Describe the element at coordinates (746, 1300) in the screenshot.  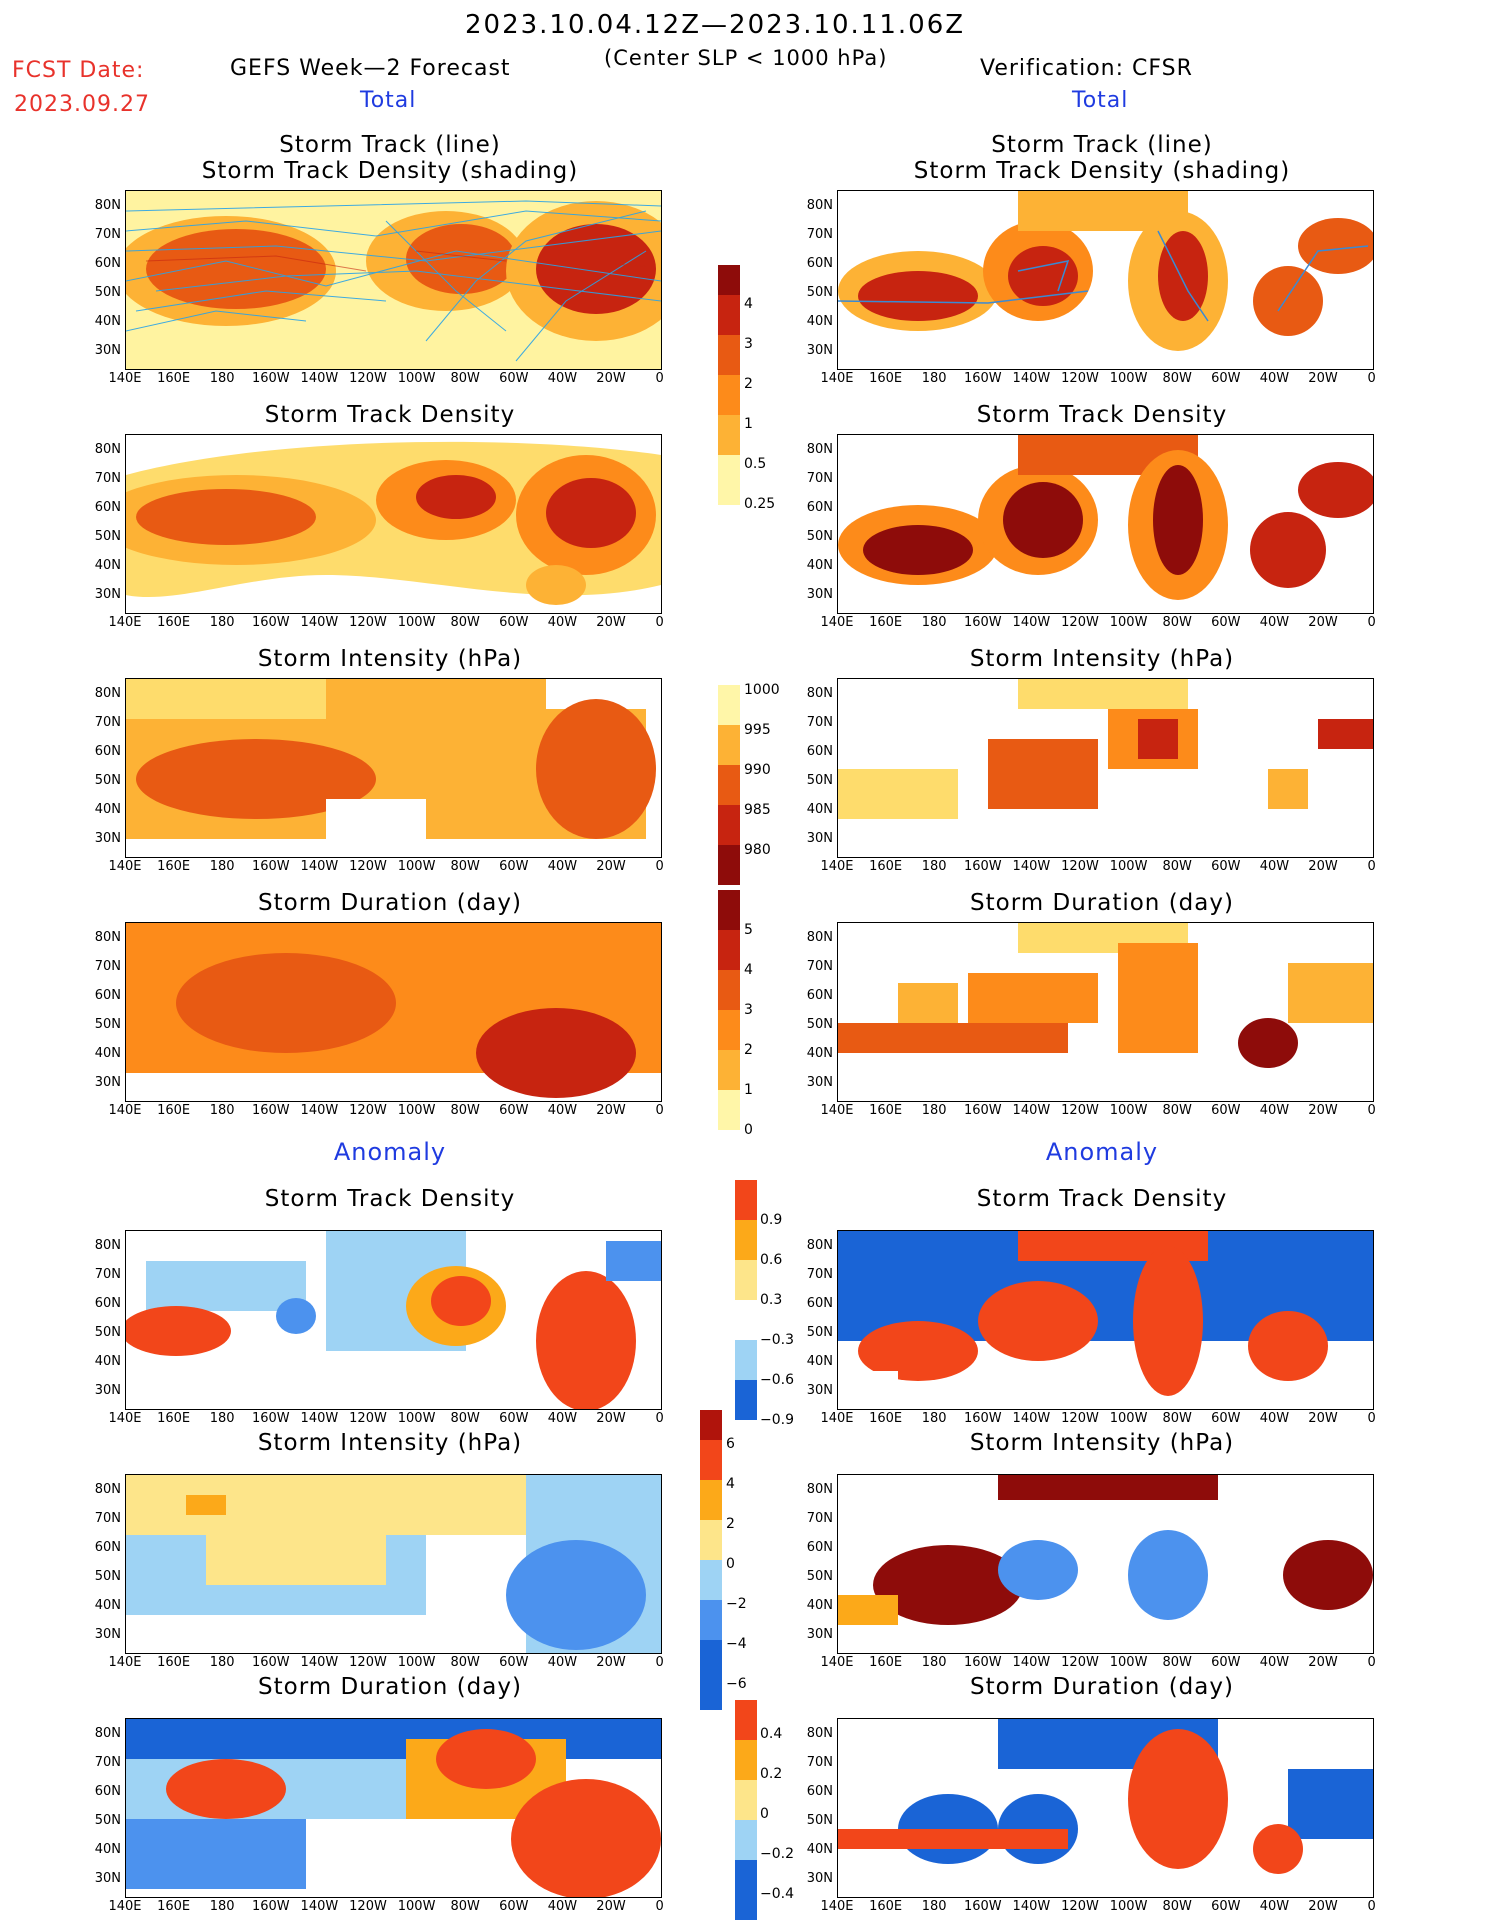
I see `colorbar-density-anomaly` at that location.